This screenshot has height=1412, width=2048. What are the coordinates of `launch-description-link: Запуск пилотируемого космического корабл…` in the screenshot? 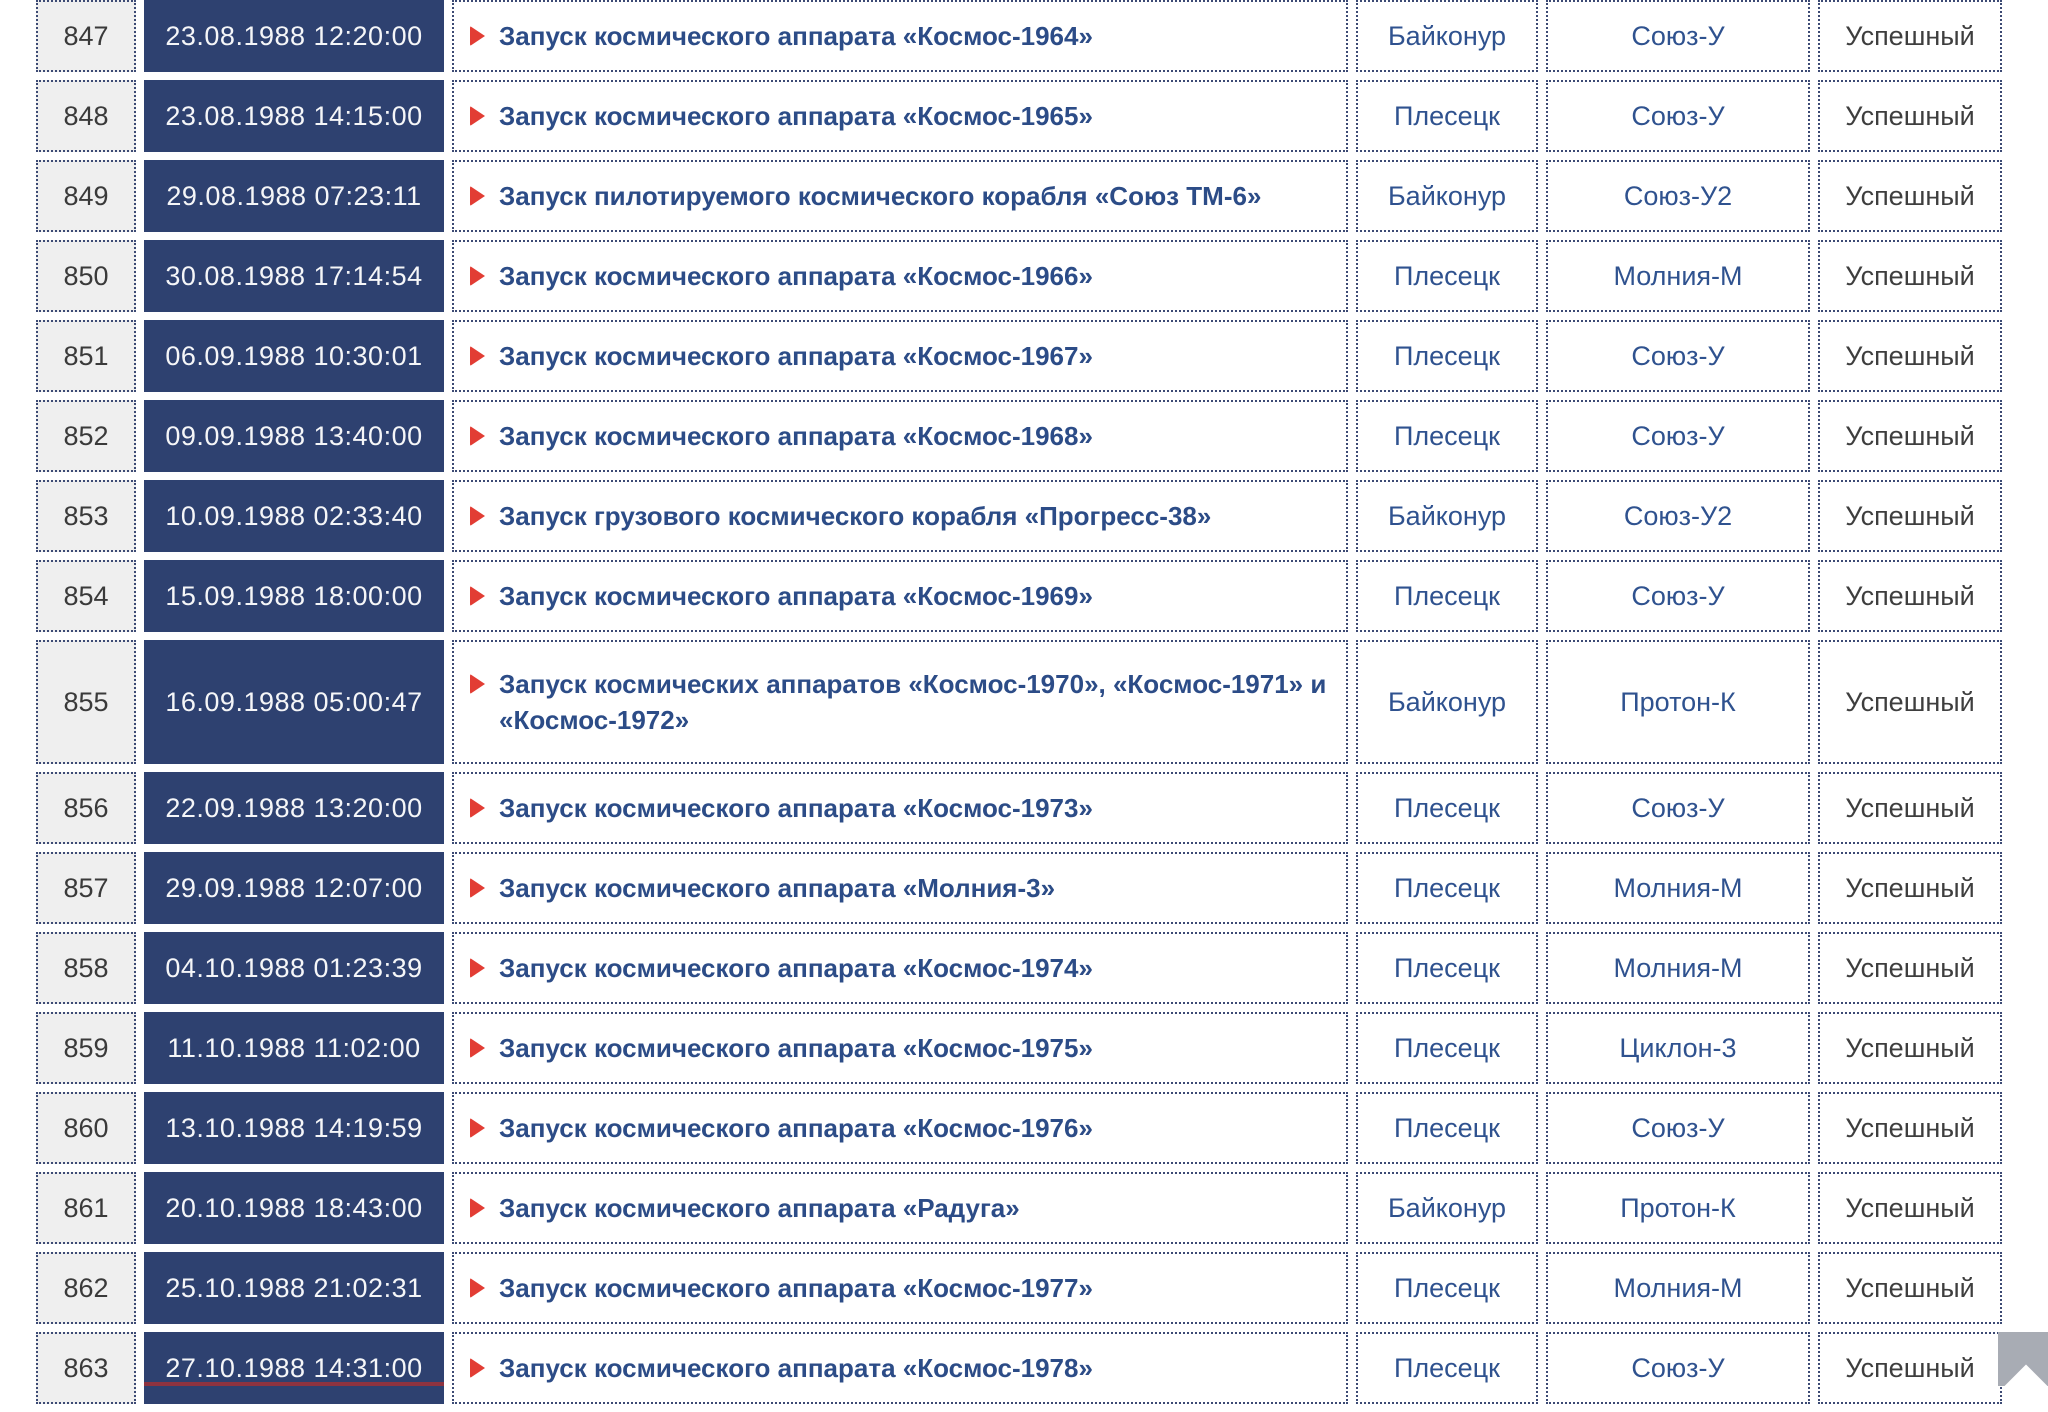 It's located at (864, 196).